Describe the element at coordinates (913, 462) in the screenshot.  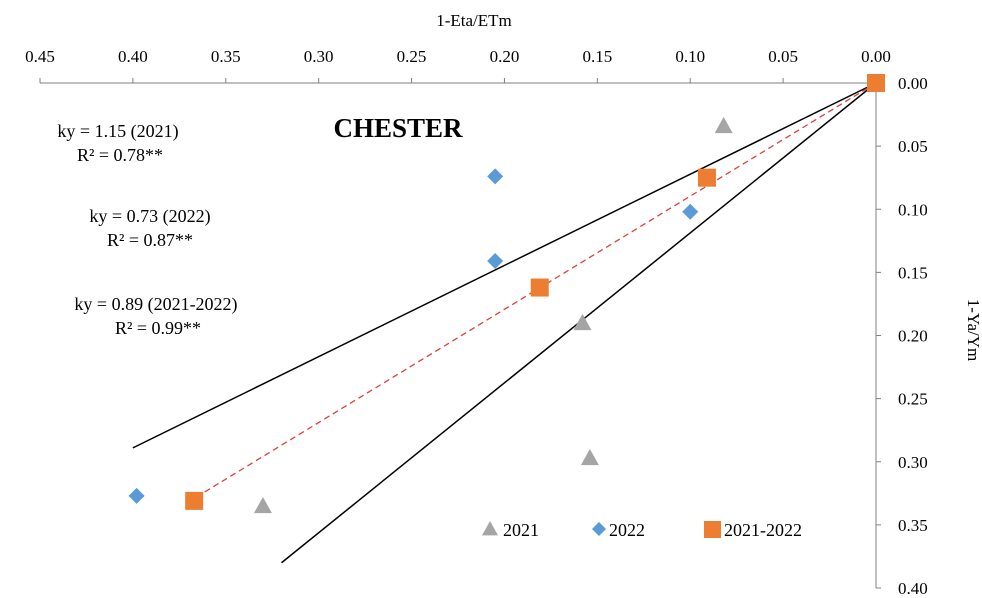
I see `y-tick-label: 0.30` at that location.